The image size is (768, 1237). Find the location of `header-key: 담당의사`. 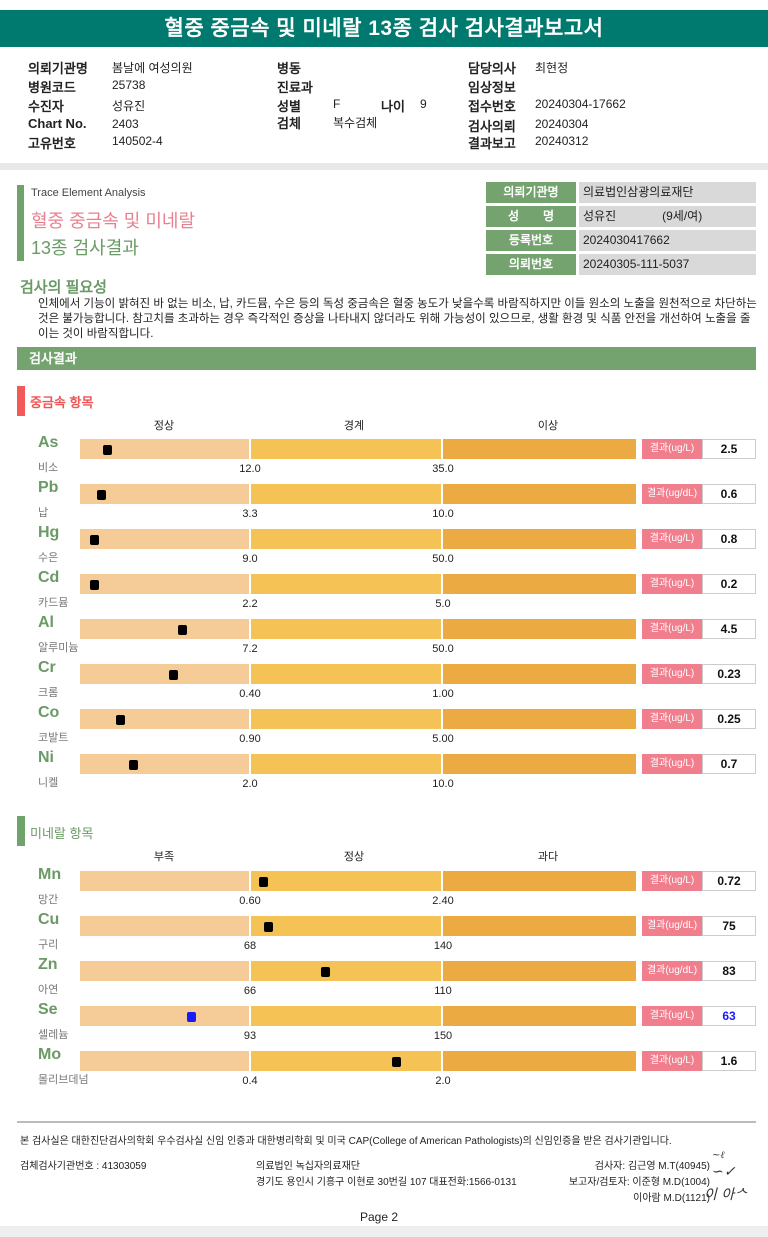

header-key: 담당의사 is located at coordinates (492, 68).